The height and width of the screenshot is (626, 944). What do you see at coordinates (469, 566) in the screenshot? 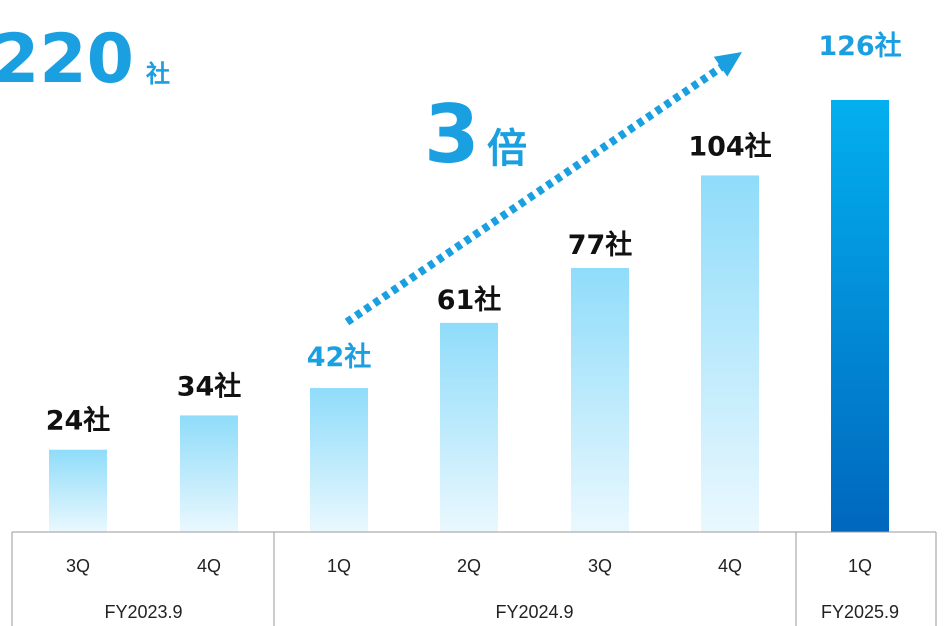
I see `category-tick-4: 2Q` at bounding box center [469, 566].